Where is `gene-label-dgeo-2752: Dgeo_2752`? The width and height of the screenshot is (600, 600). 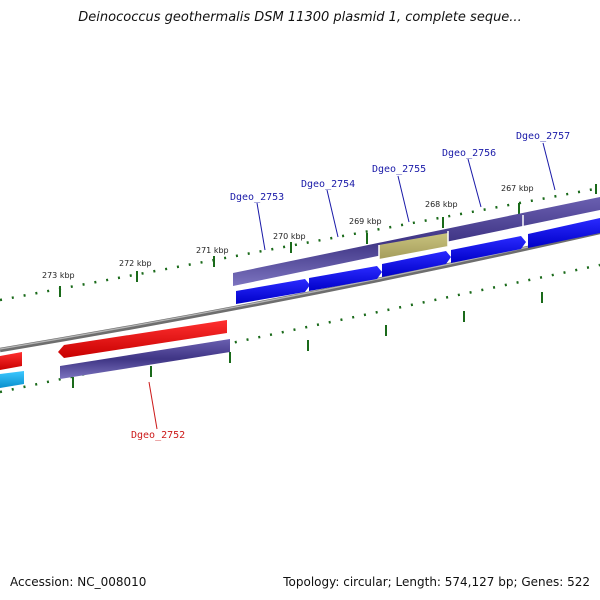
gene-label-dgeo-2752: Dgeo_2752 is located at coordinates (158, 435).